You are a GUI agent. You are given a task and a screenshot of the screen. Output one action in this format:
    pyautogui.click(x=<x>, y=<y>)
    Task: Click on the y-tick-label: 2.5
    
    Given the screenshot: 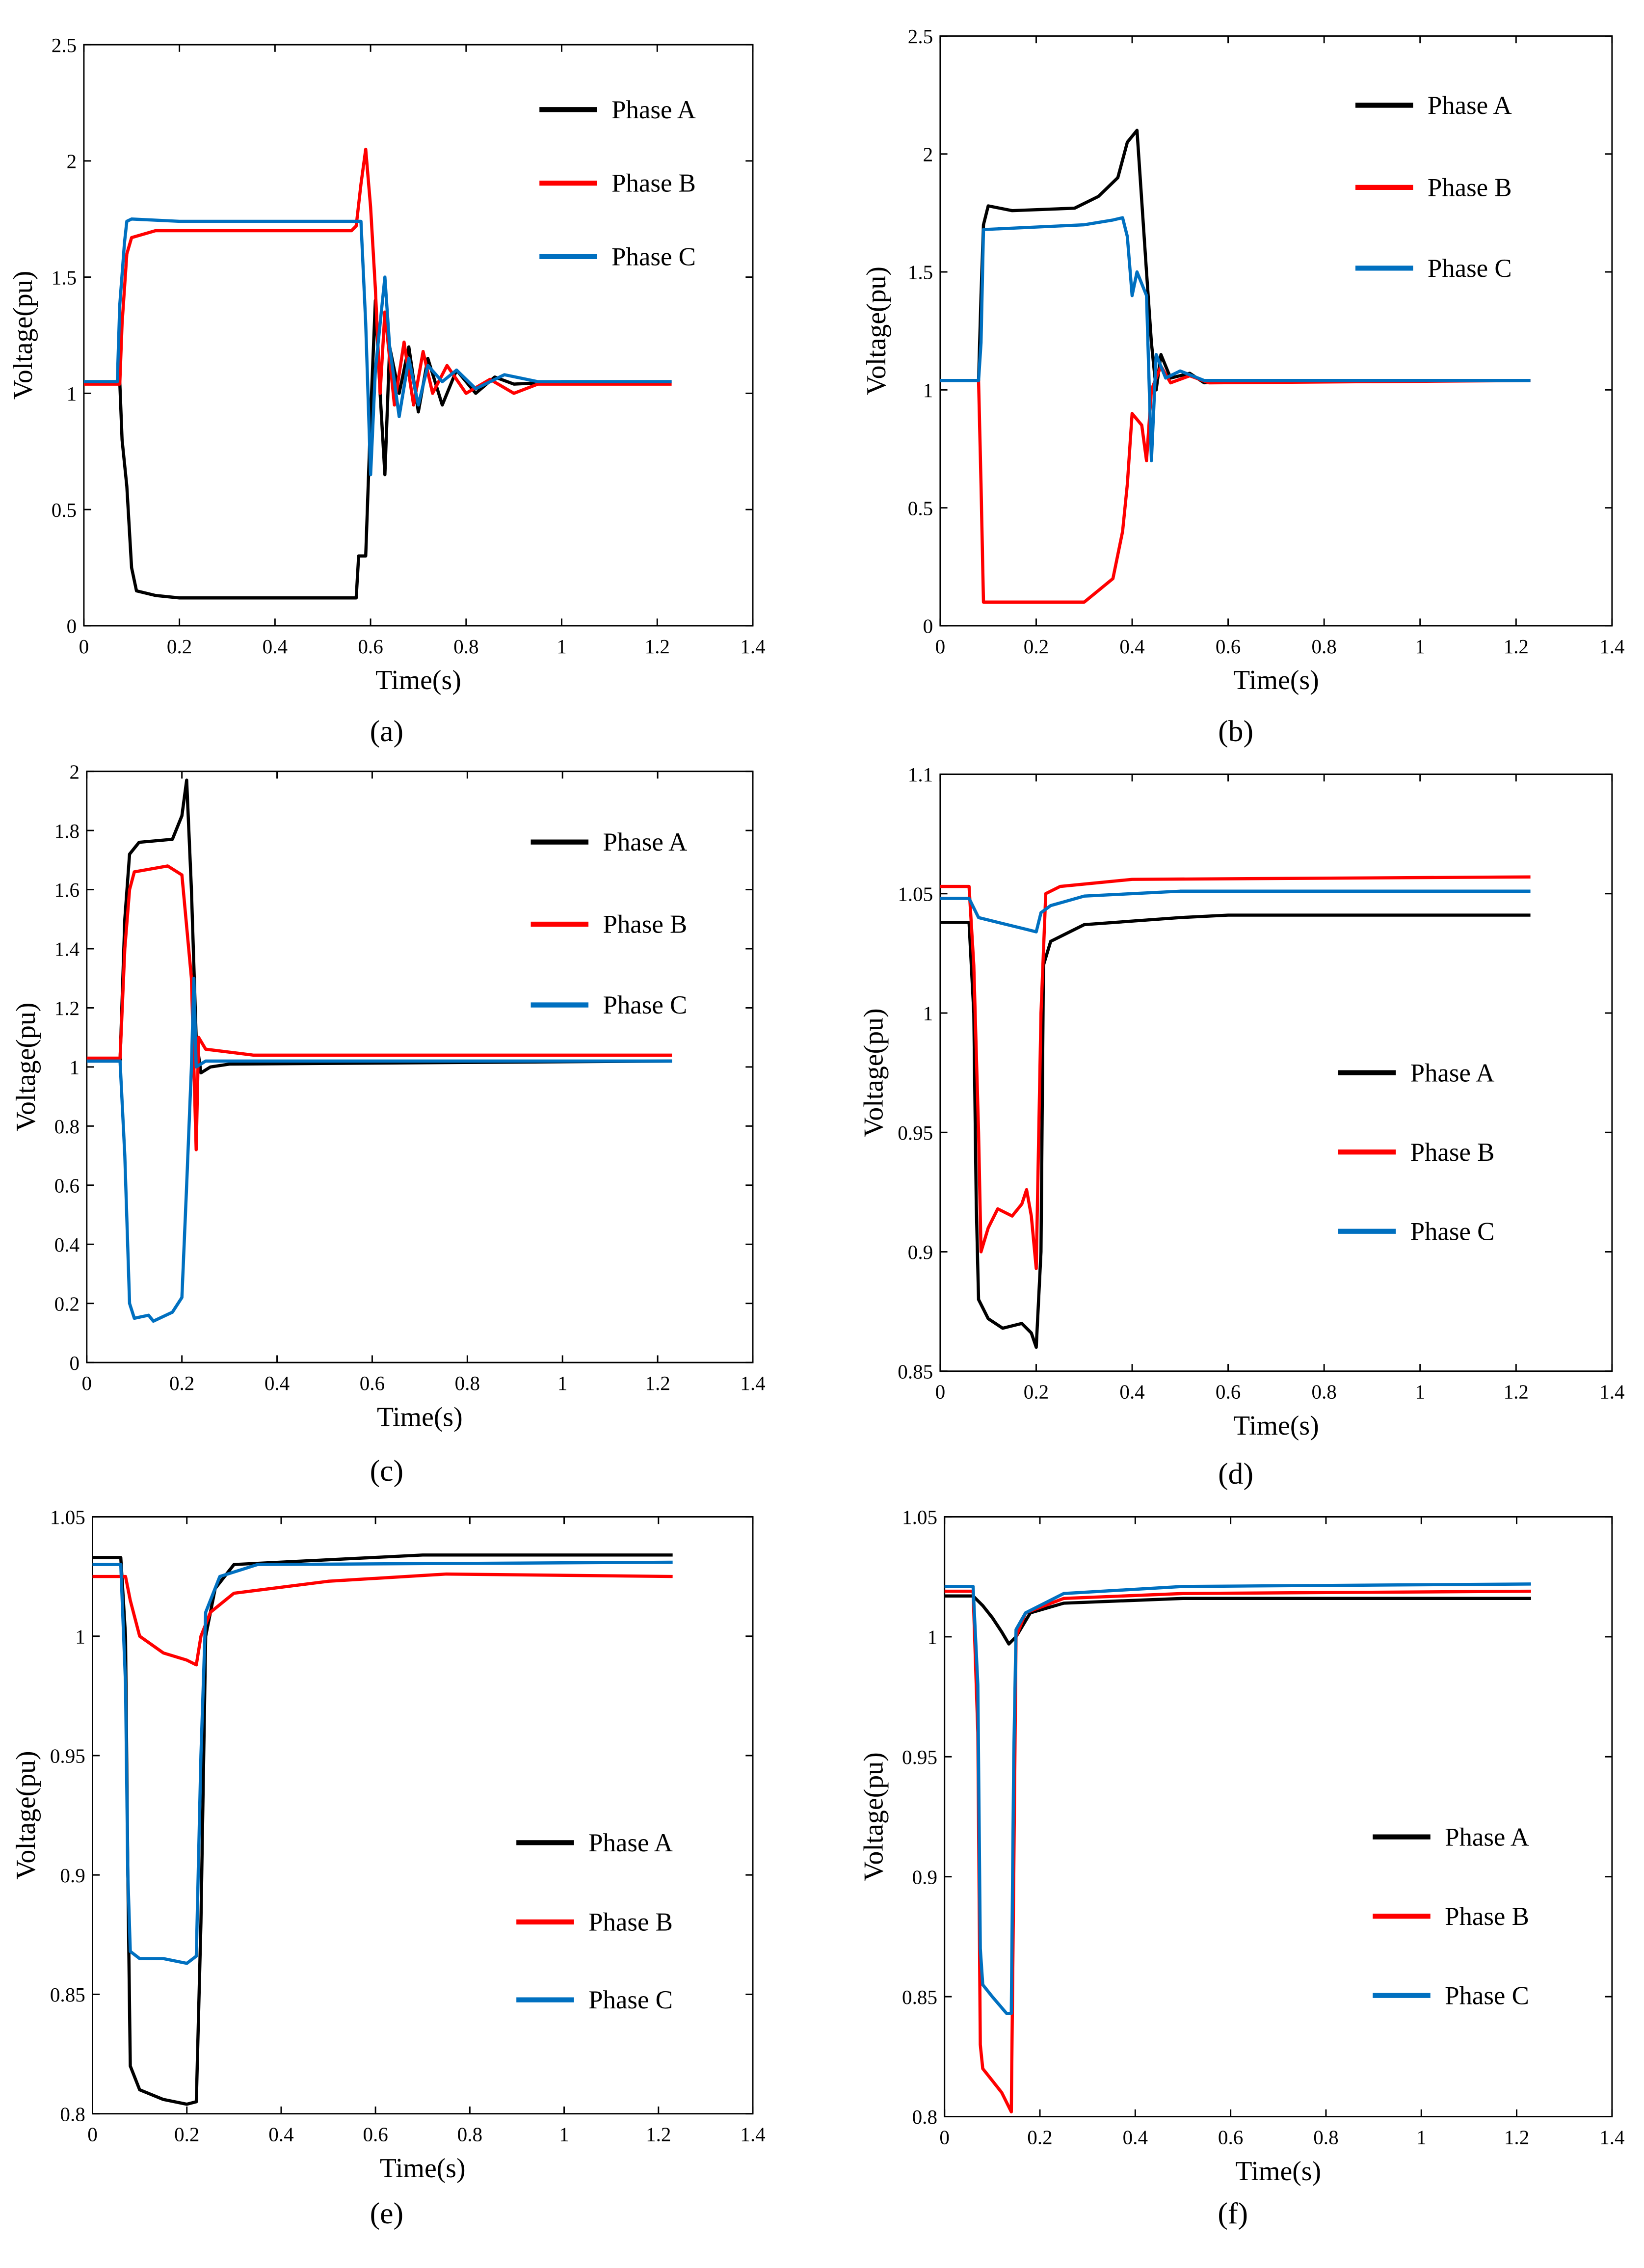 What is the action you would take?
    pyautogui.click(x=64, y=45)
    